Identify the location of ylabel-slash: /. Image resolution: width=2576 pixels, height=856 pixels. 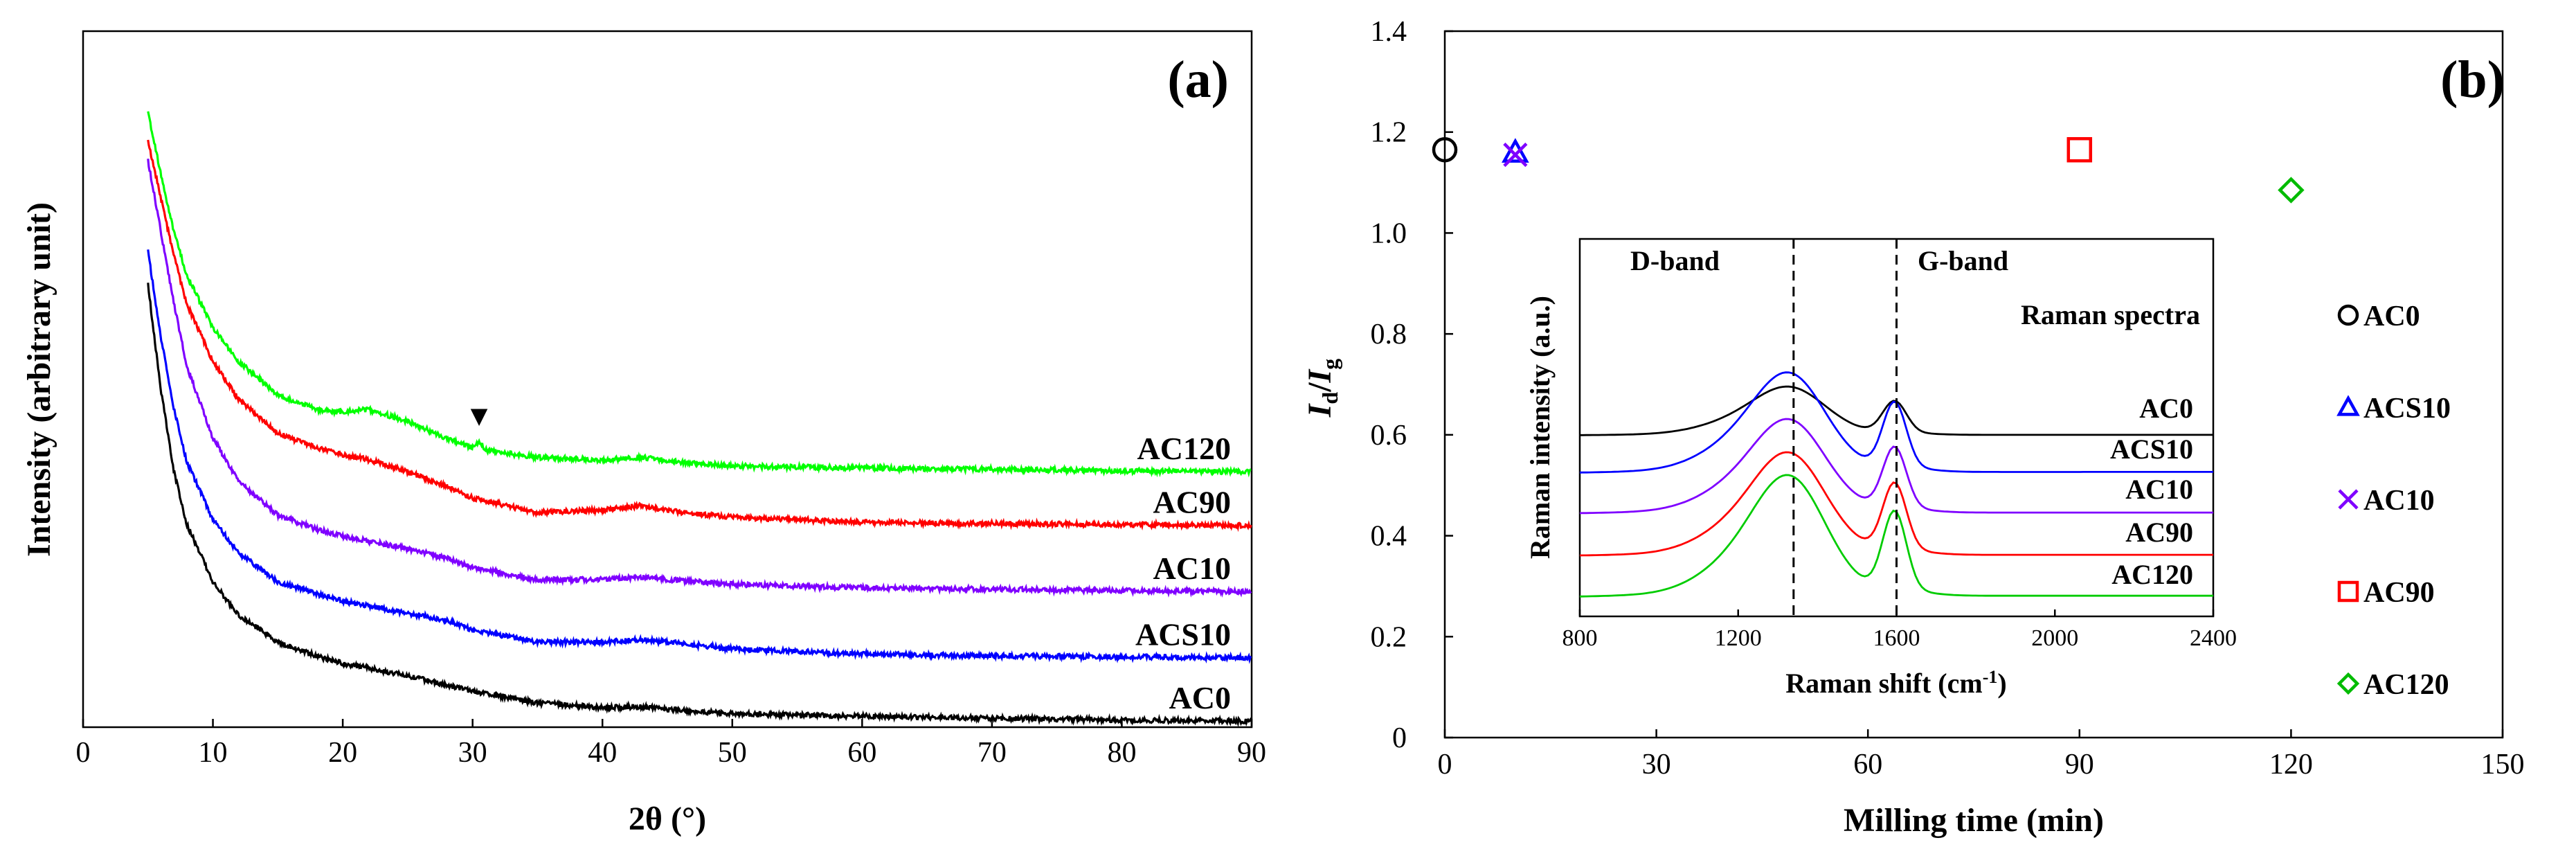
(1319, 387).